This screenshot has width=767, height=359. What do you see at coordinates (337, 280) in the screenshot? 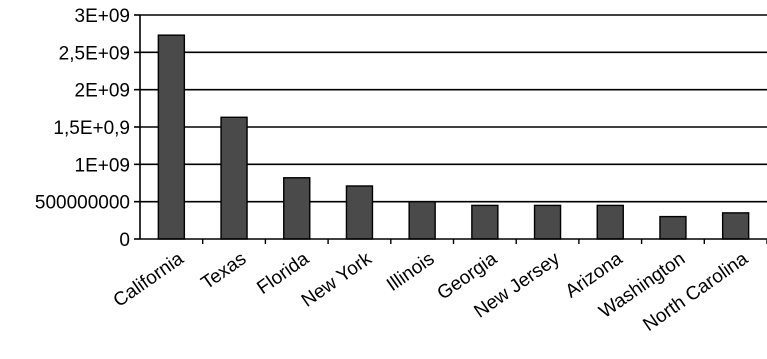
I see `x-tick-label: New York` at bounding box center [337, 280].